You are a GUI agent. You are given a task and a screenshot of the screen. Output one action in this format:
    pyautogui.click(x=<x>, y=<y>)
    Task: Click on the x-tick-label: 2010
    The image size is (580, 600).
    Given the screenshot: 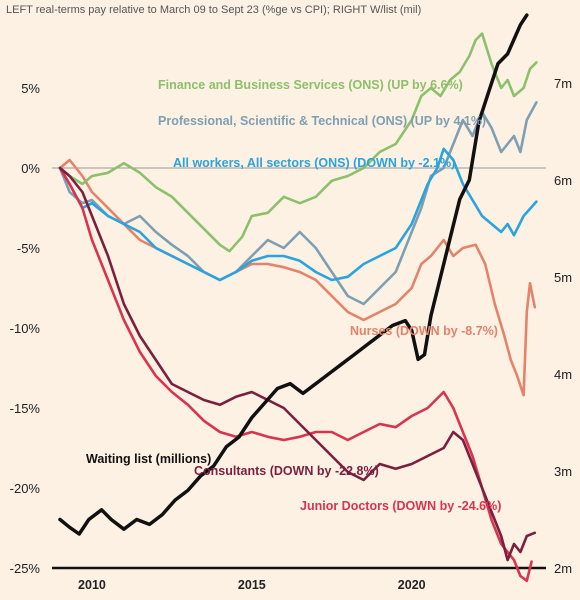 What is the action you would take?
    pyautogui.click(x=92, y=585)
    